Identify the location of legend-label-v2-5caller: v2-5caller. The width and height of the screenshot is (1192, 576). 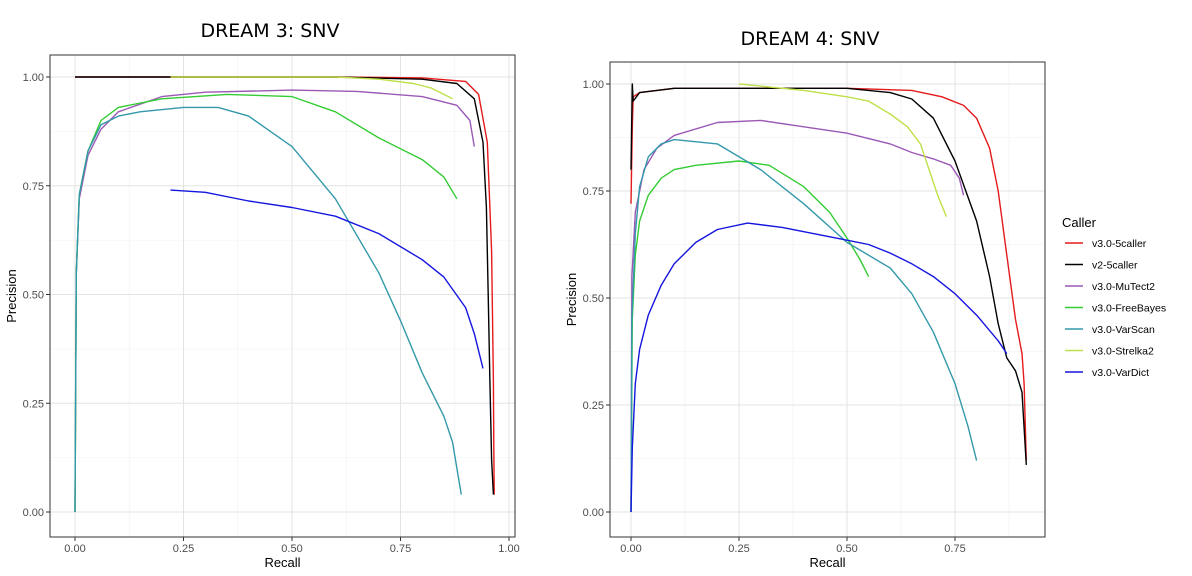
(1115, 266).